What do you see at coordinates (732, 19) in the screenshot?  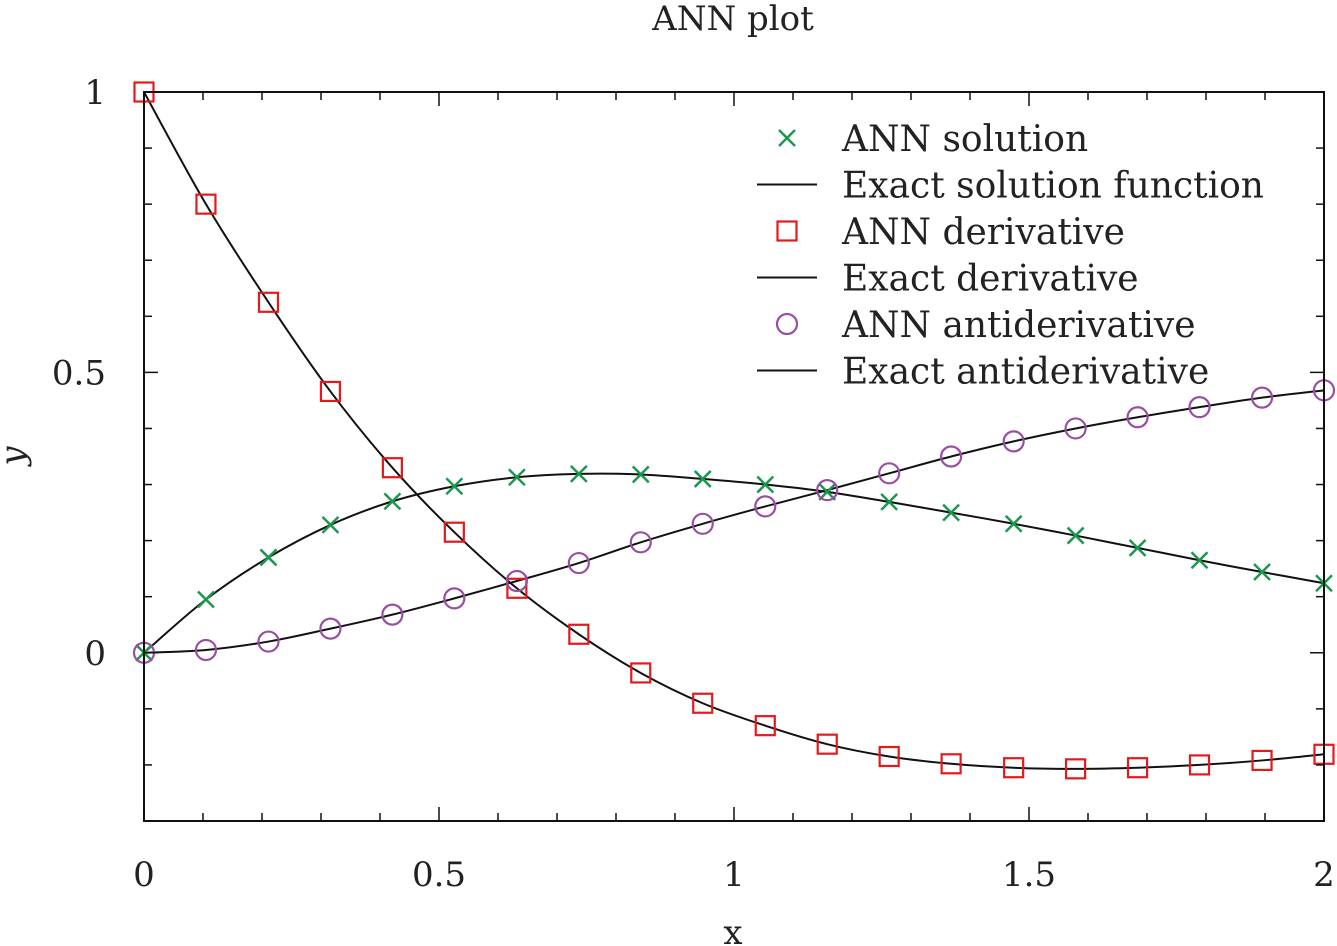 I see `chart-title: ANN plot` at bounding box center [732, 19].